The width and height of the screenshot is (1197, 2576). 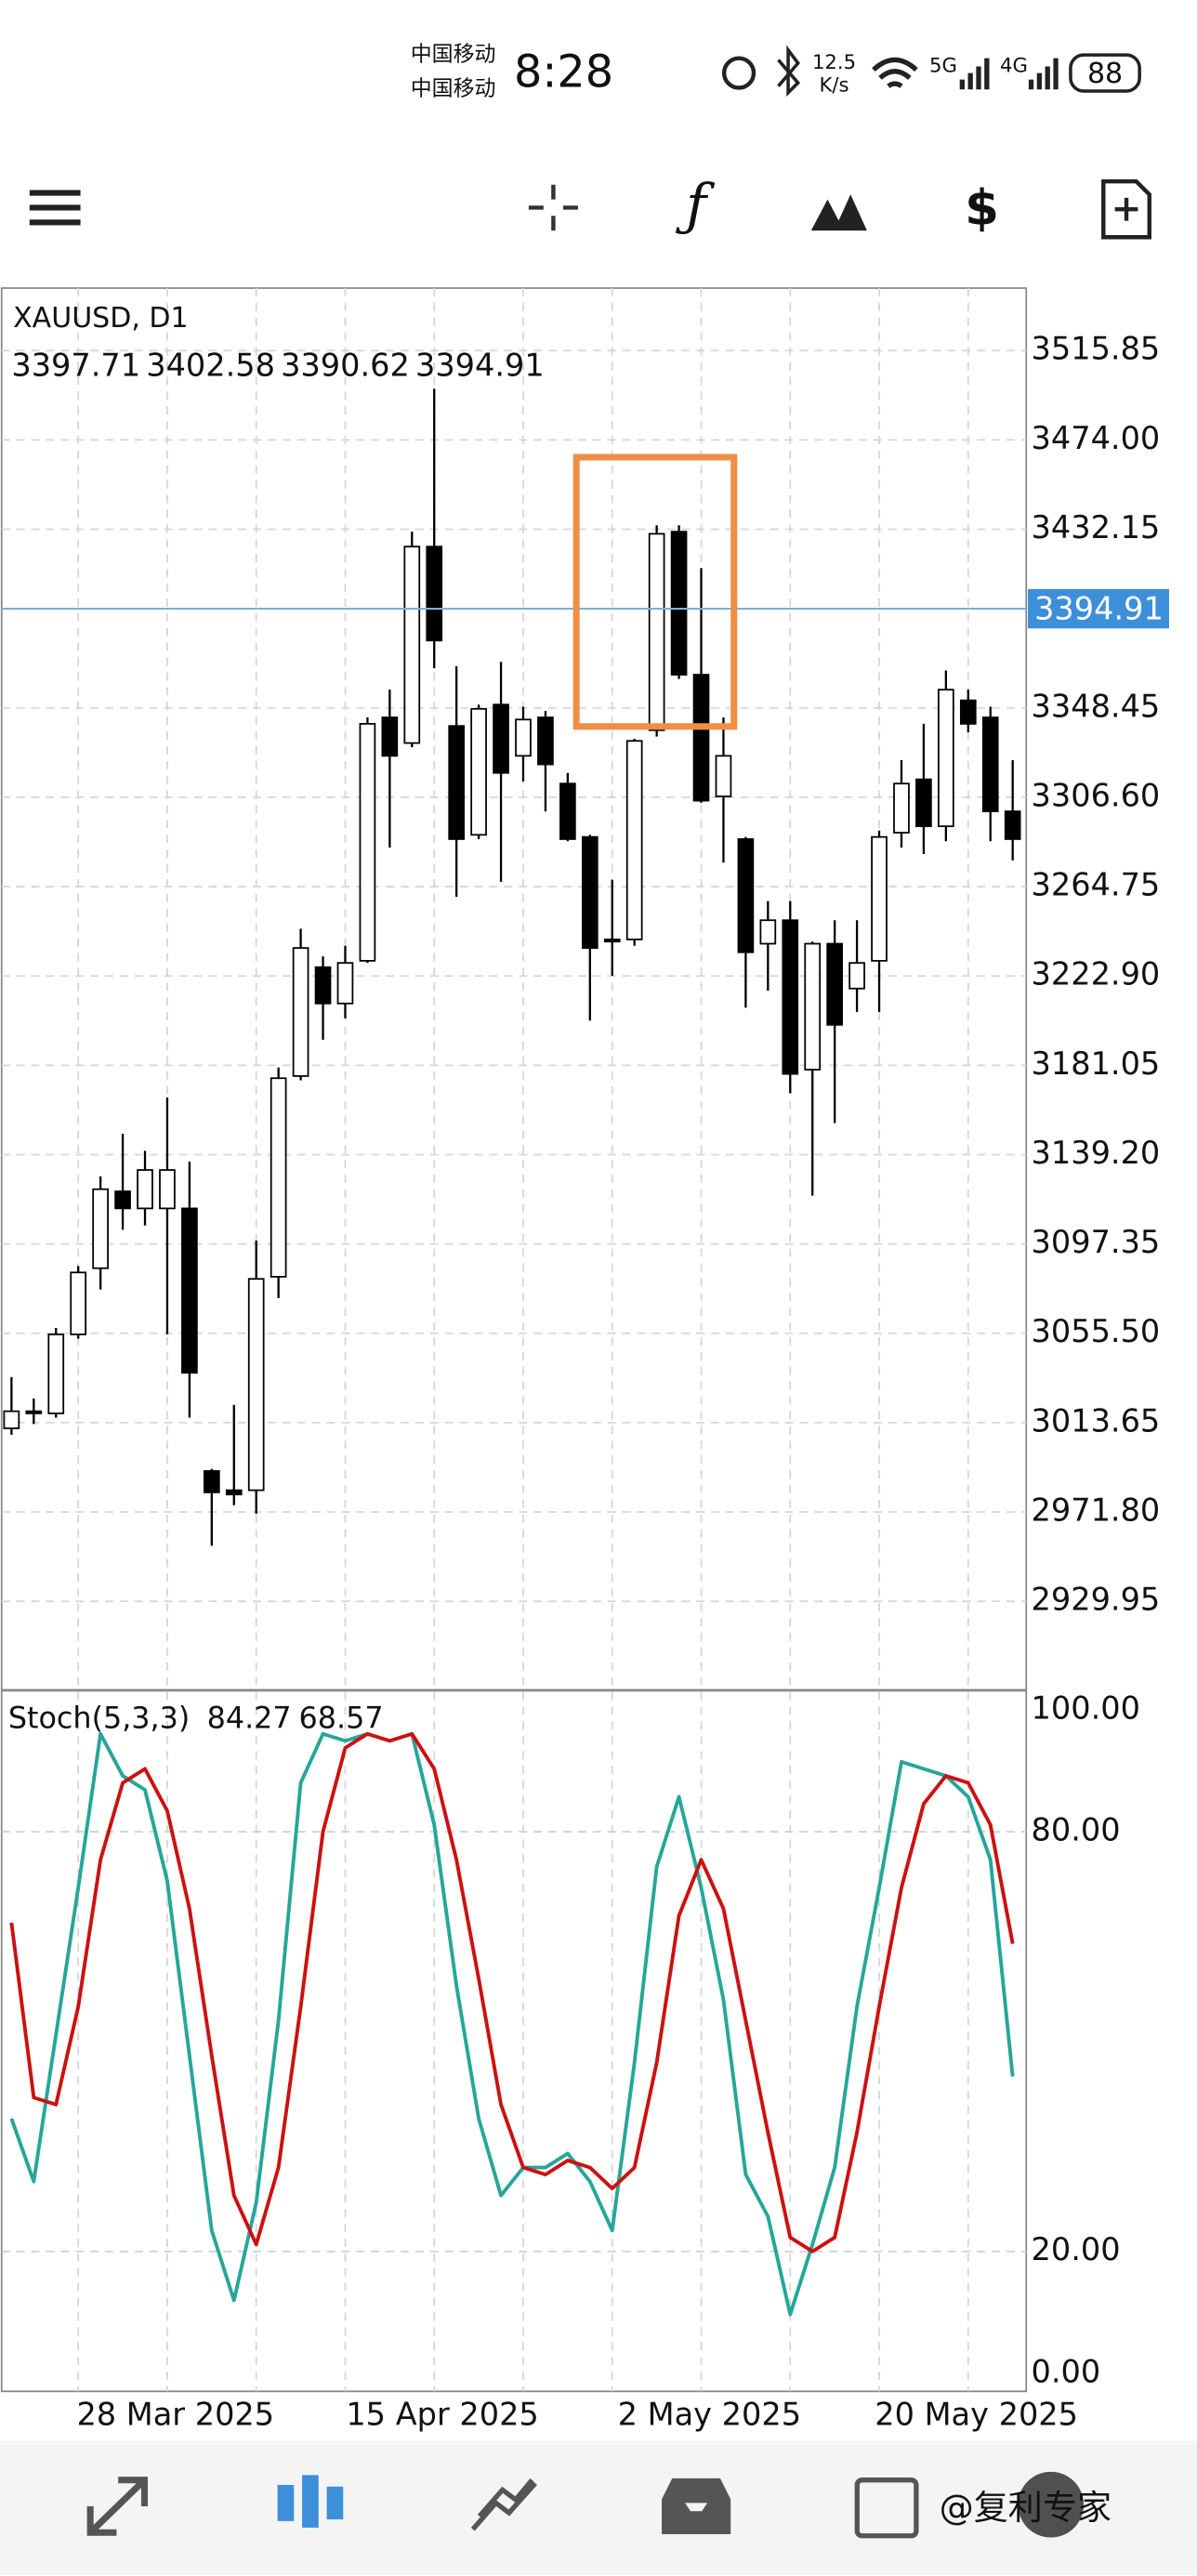 I want to click on x-tick-label: 2 May 2025, so click(x=709, y=2414).